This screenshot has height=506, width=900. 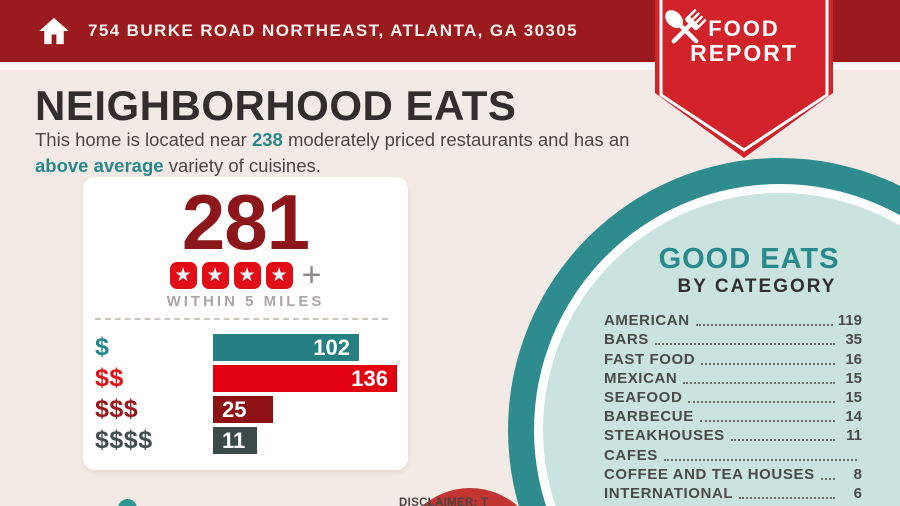 What do you see at coordinates (456, 139) in the screenshot?
I see `intro-mid: moderately priced restaurants and has an` at bounding box center [456, 139].